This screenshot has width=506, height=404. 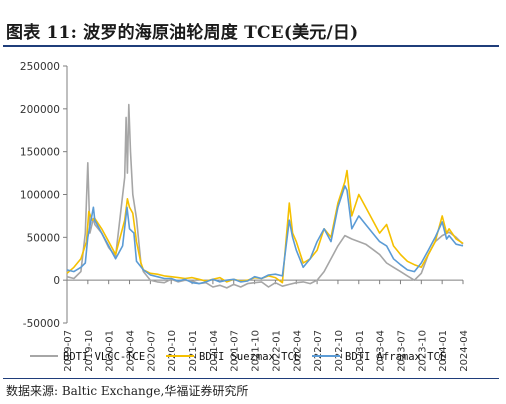 I want to click on y-tick-label: 150000, so click(x=40, y=153).